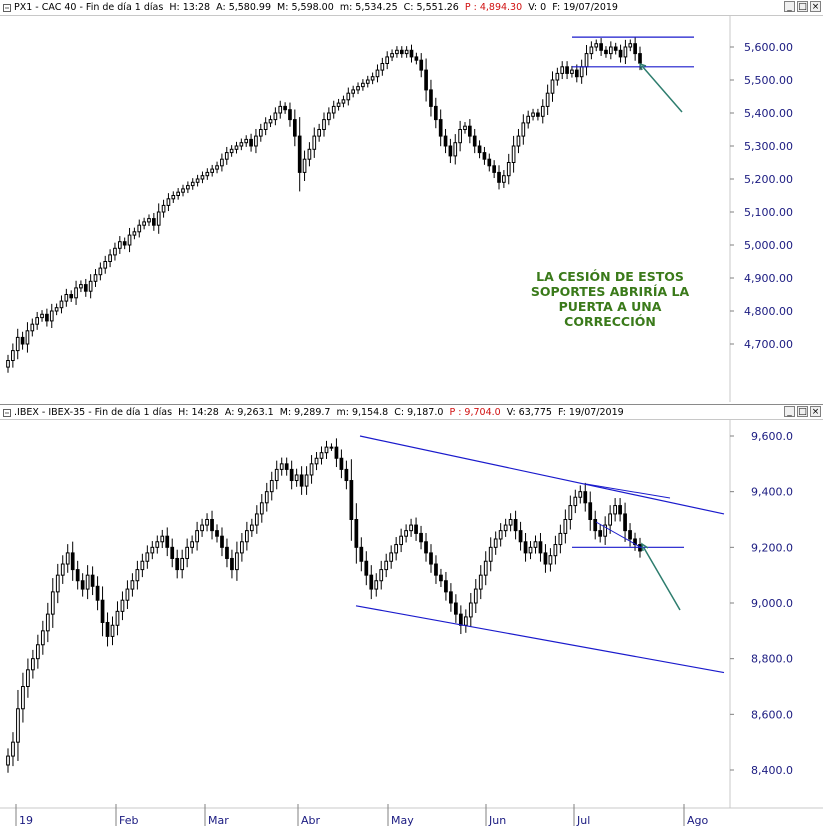  What do you see at coordinates (768, 47) in the screenshot?
I see `cac-y-tick-label: 5,600.00` at bounding box center [768, 47].